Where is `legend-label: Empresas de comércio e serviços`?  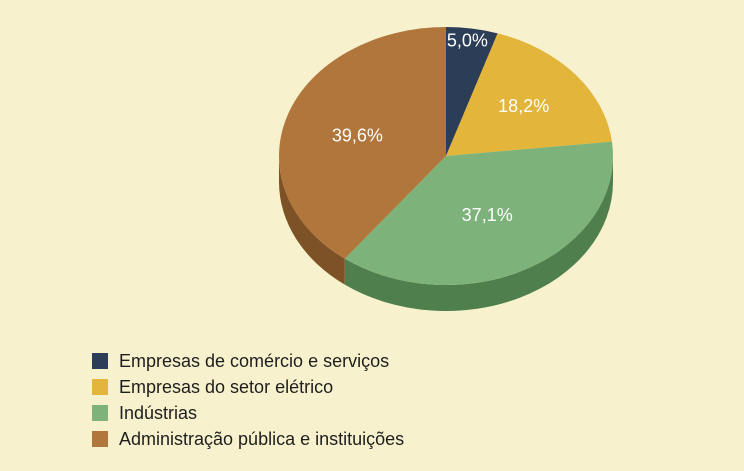
legend-label: Empresas de comércio e serviços is located at coordinates (254, 360).